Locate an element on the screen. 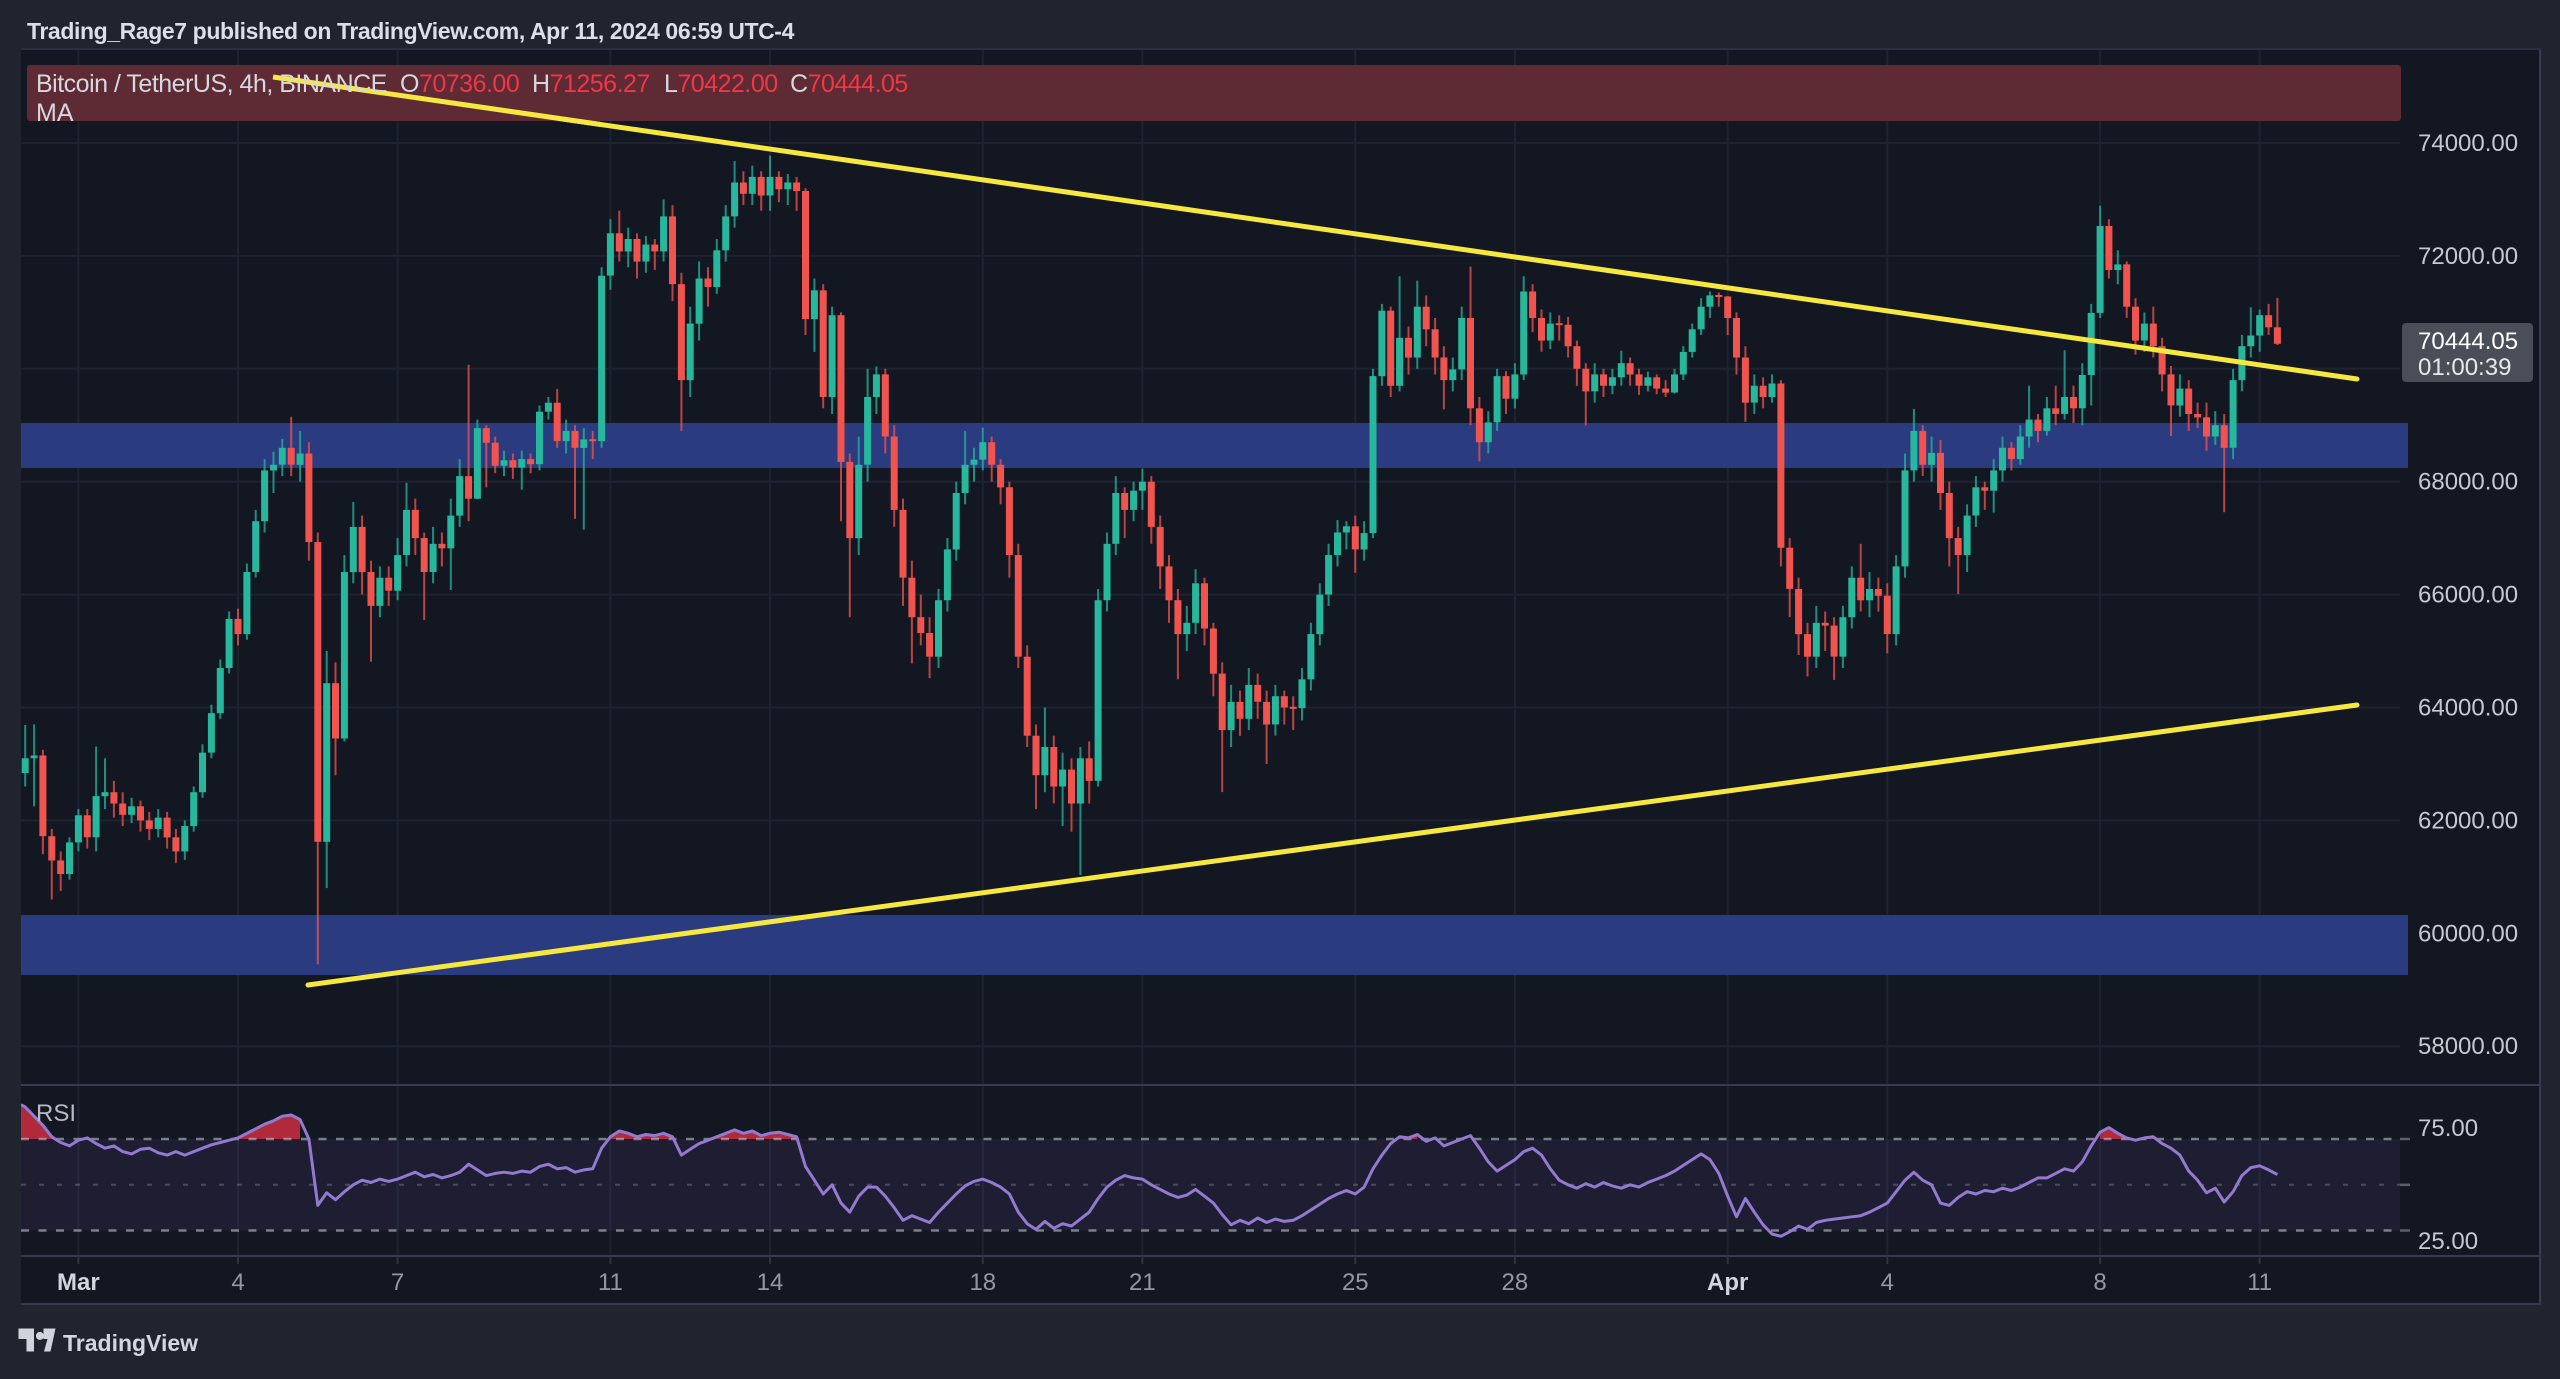 The image size is (2560, 1379). svg-text: C70444.05 is located at coordinates (849, 84).